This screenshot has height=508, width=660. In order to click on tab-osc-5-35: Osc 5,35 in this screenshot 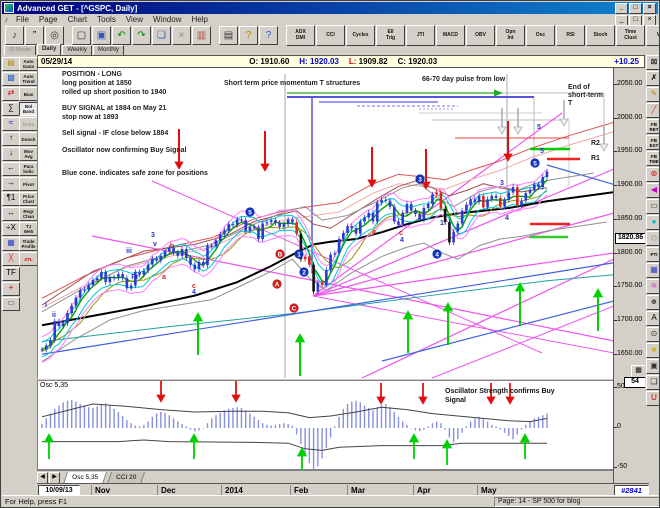, I will do `click(85, 477)`.